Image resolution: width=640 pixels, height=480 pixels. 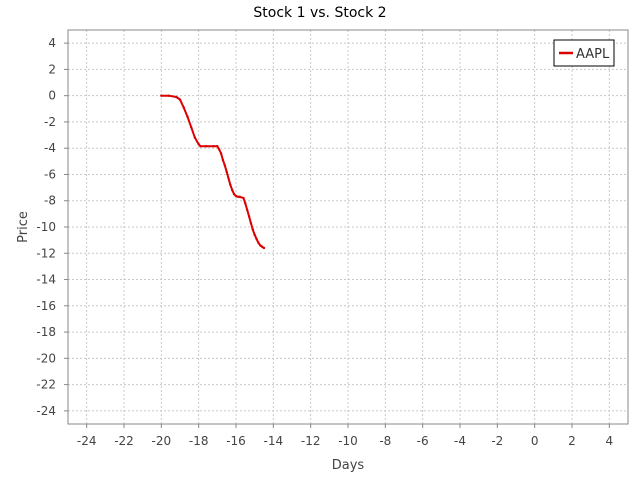 I want to click on y-tick-label: -16, so click(x=46, y=306).